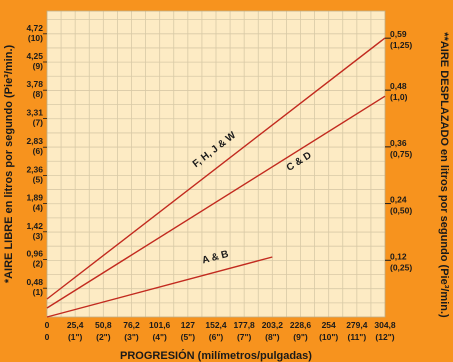 Image resolution: width=453 pixels, height=362 pixels. Describe the element at coordinates (34, 84) in the screenshot. I see `left-tick-label: 3,78` at that location.